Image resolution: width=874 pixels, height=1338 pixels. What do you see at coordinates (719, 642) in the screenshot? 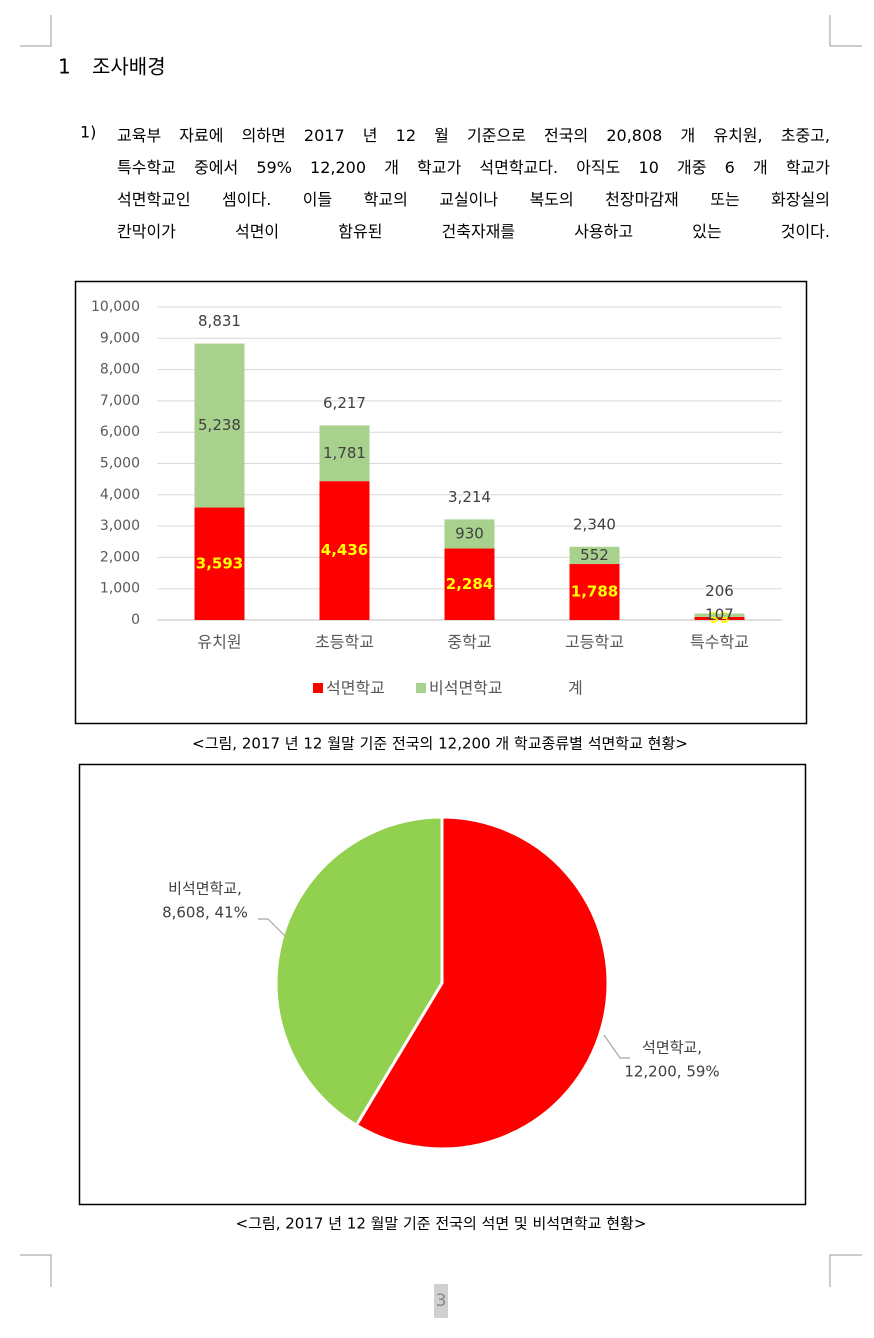
I see `x-tick-label: 특수학교` at bounding box center [719, 642].